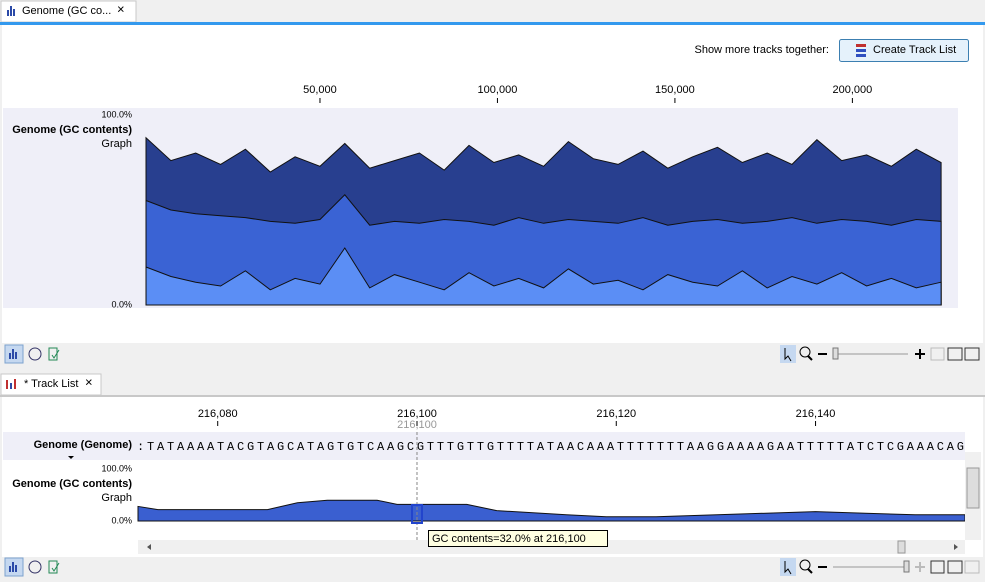 This screenshot has width=985, height=582. Describe the element at coordinates (51, 384) in the screenshot. I see `tab-title-2: * Track List` at that location.